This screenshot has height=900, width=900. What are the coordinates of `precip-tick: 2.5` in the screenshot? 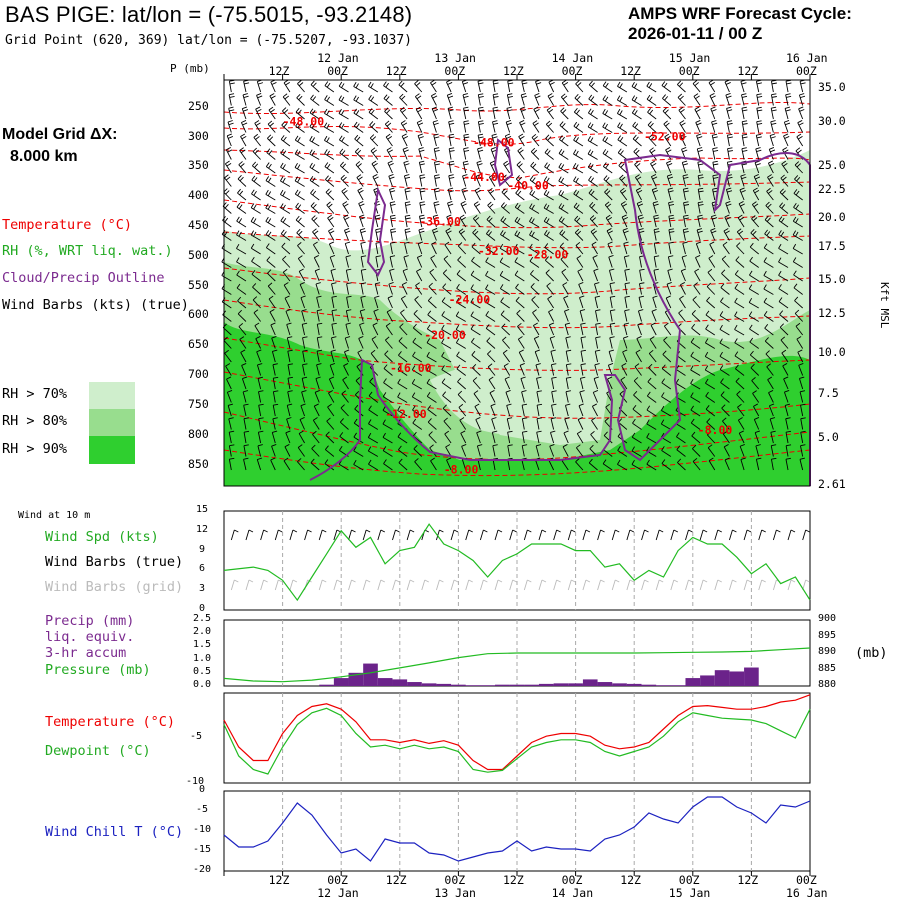 It's located at (202, 618).